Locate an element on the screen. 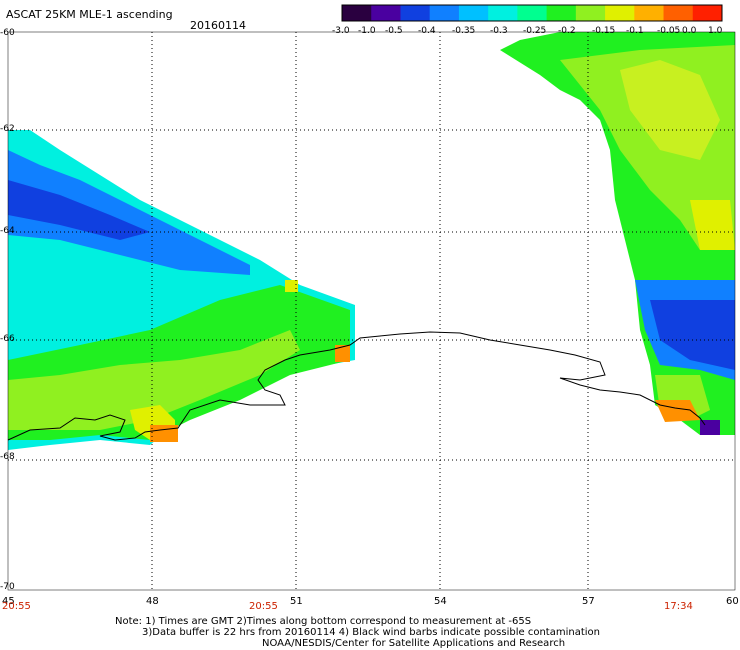  colorbar-label: -0.35 is located at coordinates (464, 31).